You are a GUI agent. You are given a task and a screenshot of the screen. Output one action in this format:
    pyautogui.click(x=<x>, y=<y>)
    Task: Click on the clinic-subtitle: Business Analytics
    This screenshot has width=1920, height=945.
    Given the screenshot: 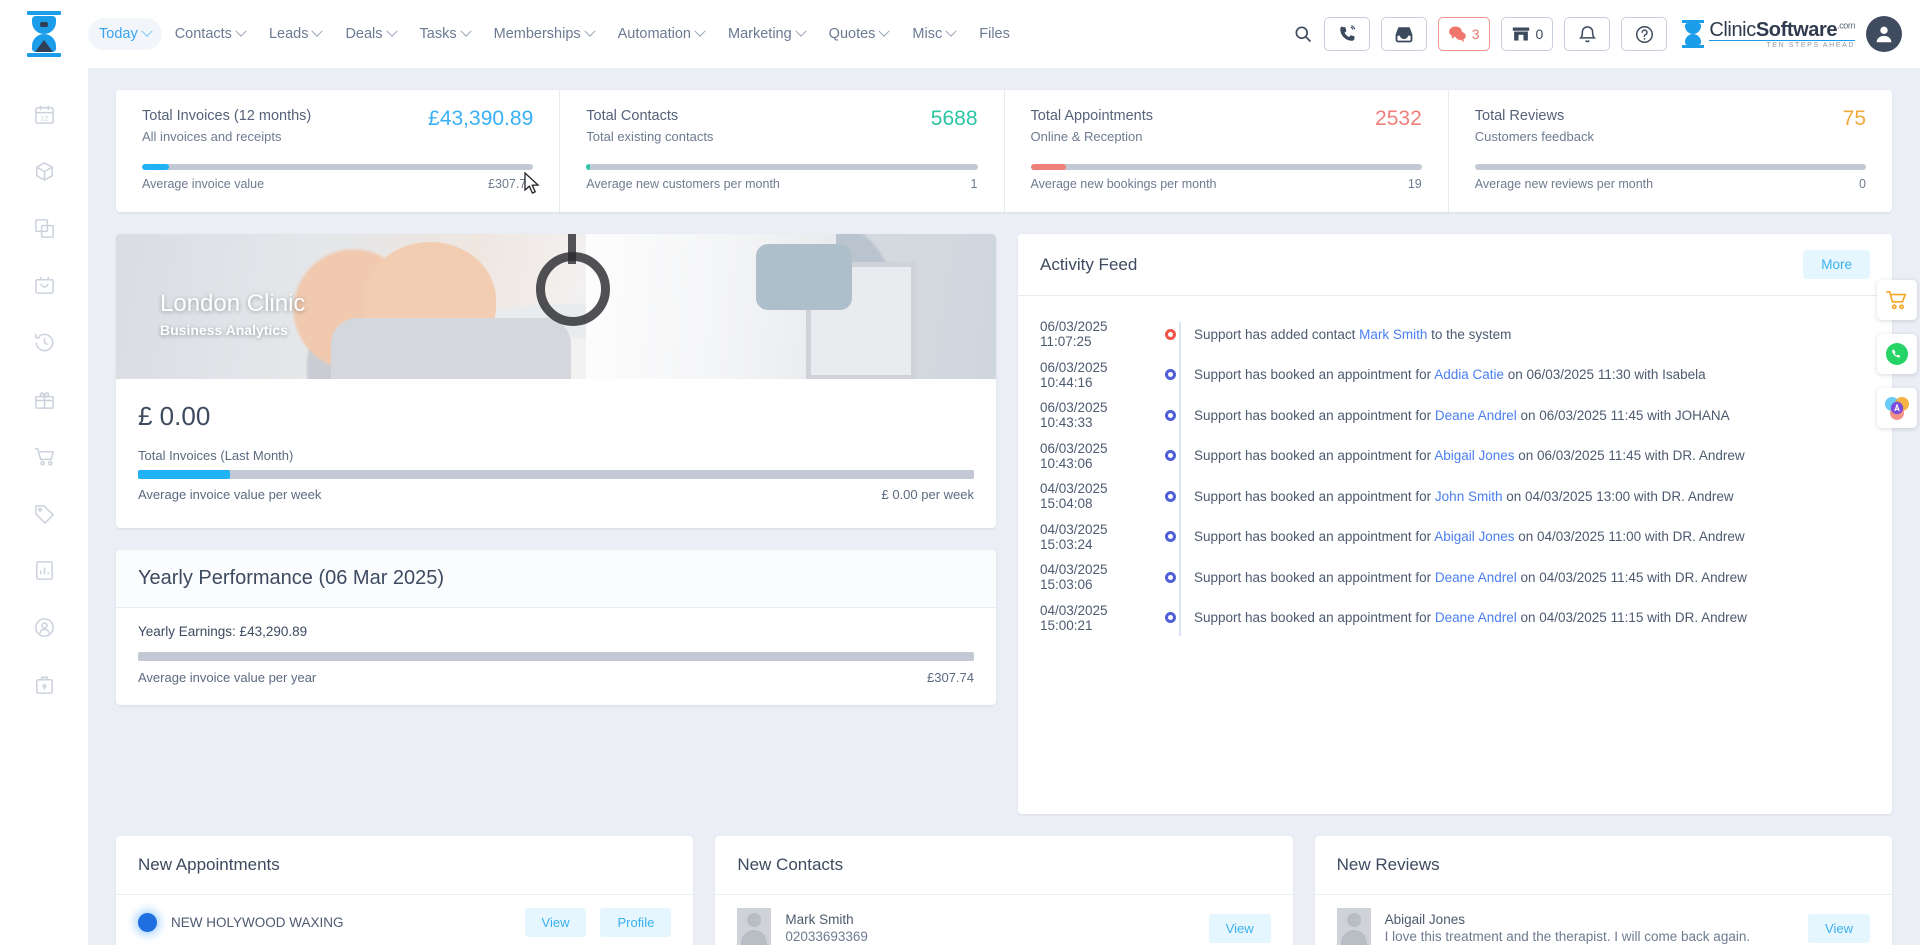 What is the action you would take?
    pyautogui.click(x=224, y=330)
    